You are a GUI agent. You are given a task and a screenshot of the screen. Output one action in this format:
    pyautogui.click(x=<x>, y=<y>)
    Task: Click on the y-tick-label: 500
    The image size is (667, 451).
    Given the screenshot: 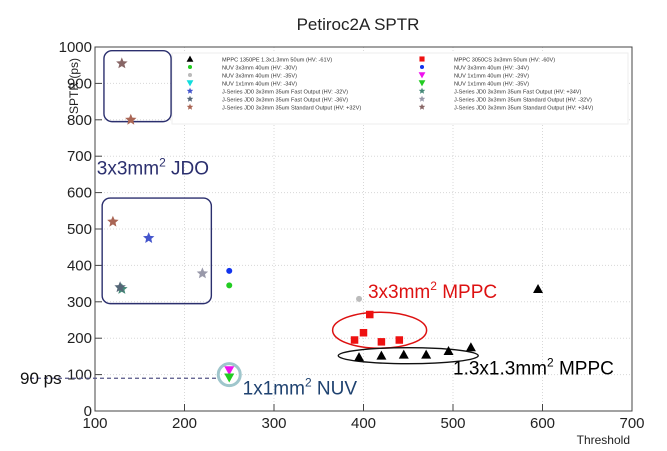 What is the action you would take?
    pyautogui.click(x=79, y=229)
    